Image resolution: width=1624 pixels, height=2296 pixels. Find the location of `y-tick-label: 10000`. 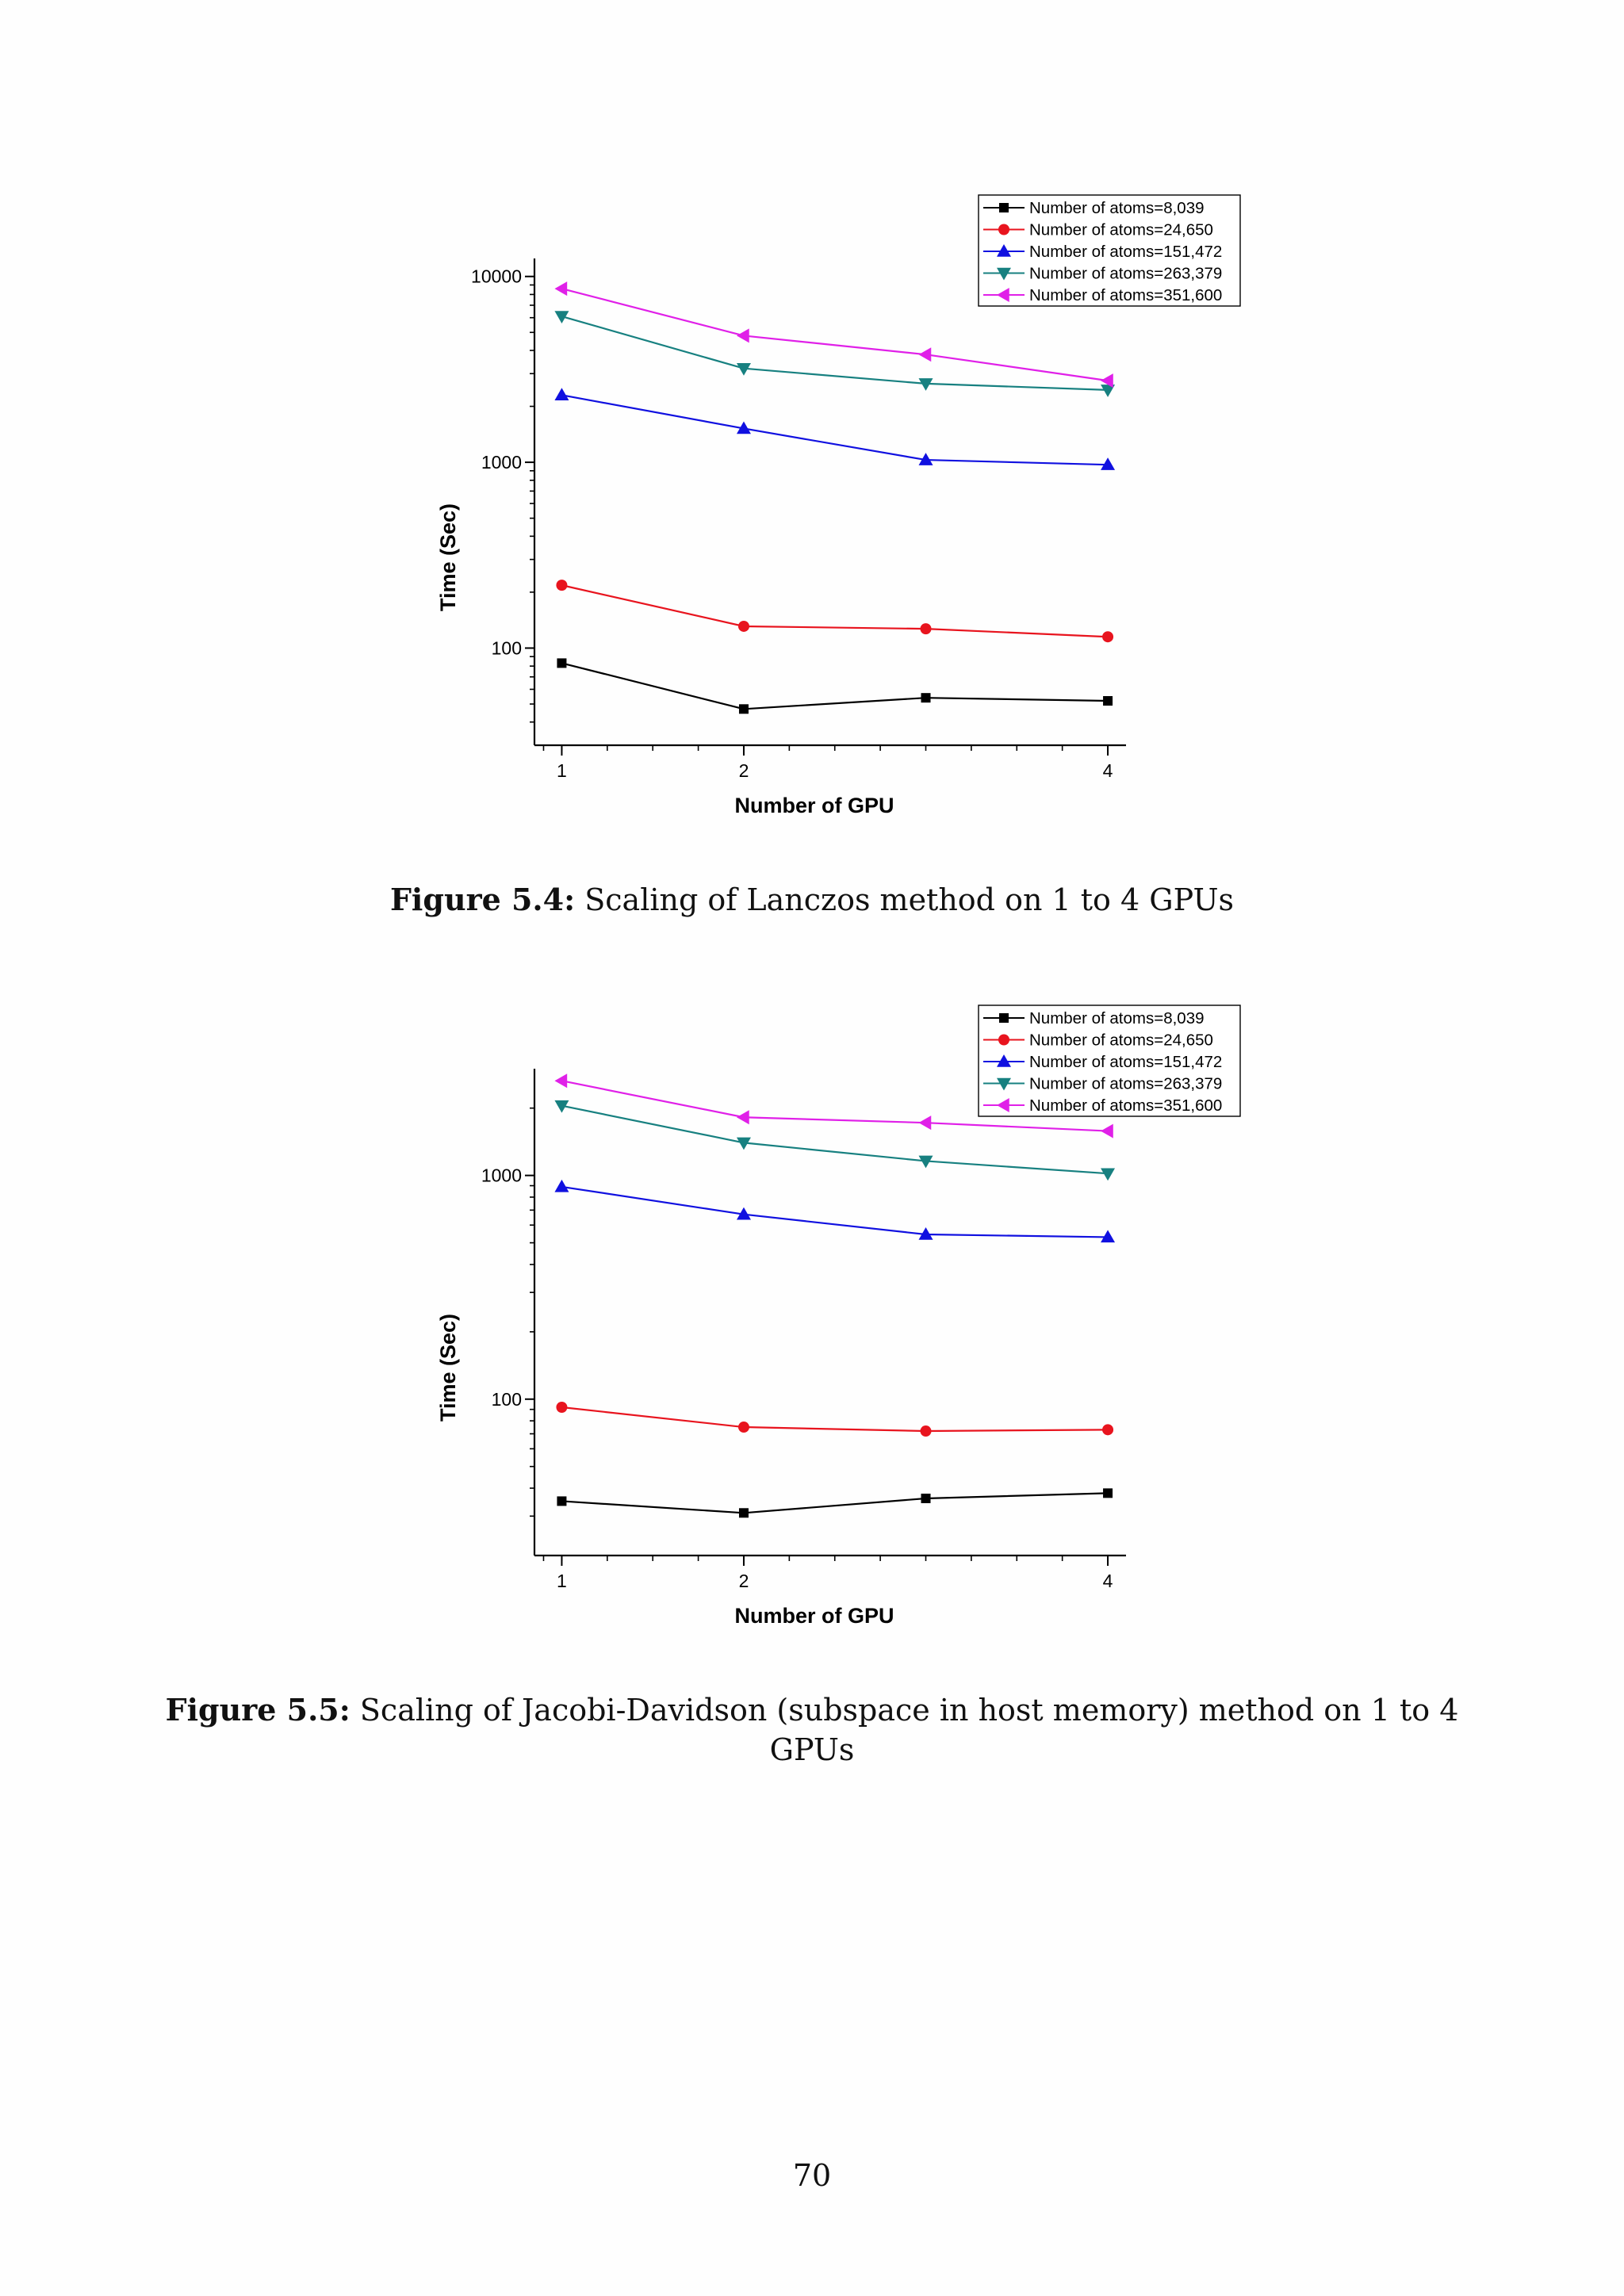

y-tick-label: 10000 is located at coordinates (497, 276).